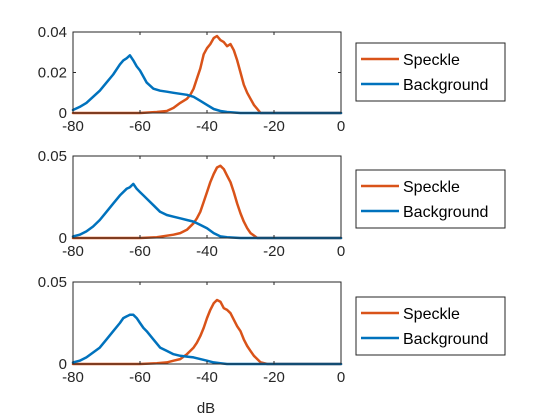  I want to click on y-tick-label: 0.02, so click(52, 73).